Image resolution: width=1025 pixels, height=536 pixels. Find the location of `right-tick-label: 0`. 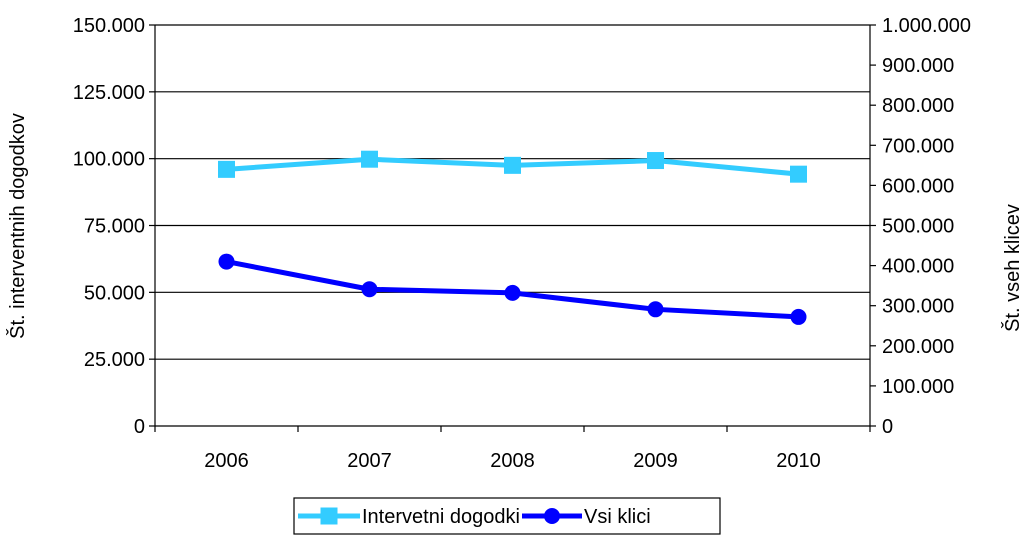

right-tick-label: 0 is located at coordinates (887, 427).